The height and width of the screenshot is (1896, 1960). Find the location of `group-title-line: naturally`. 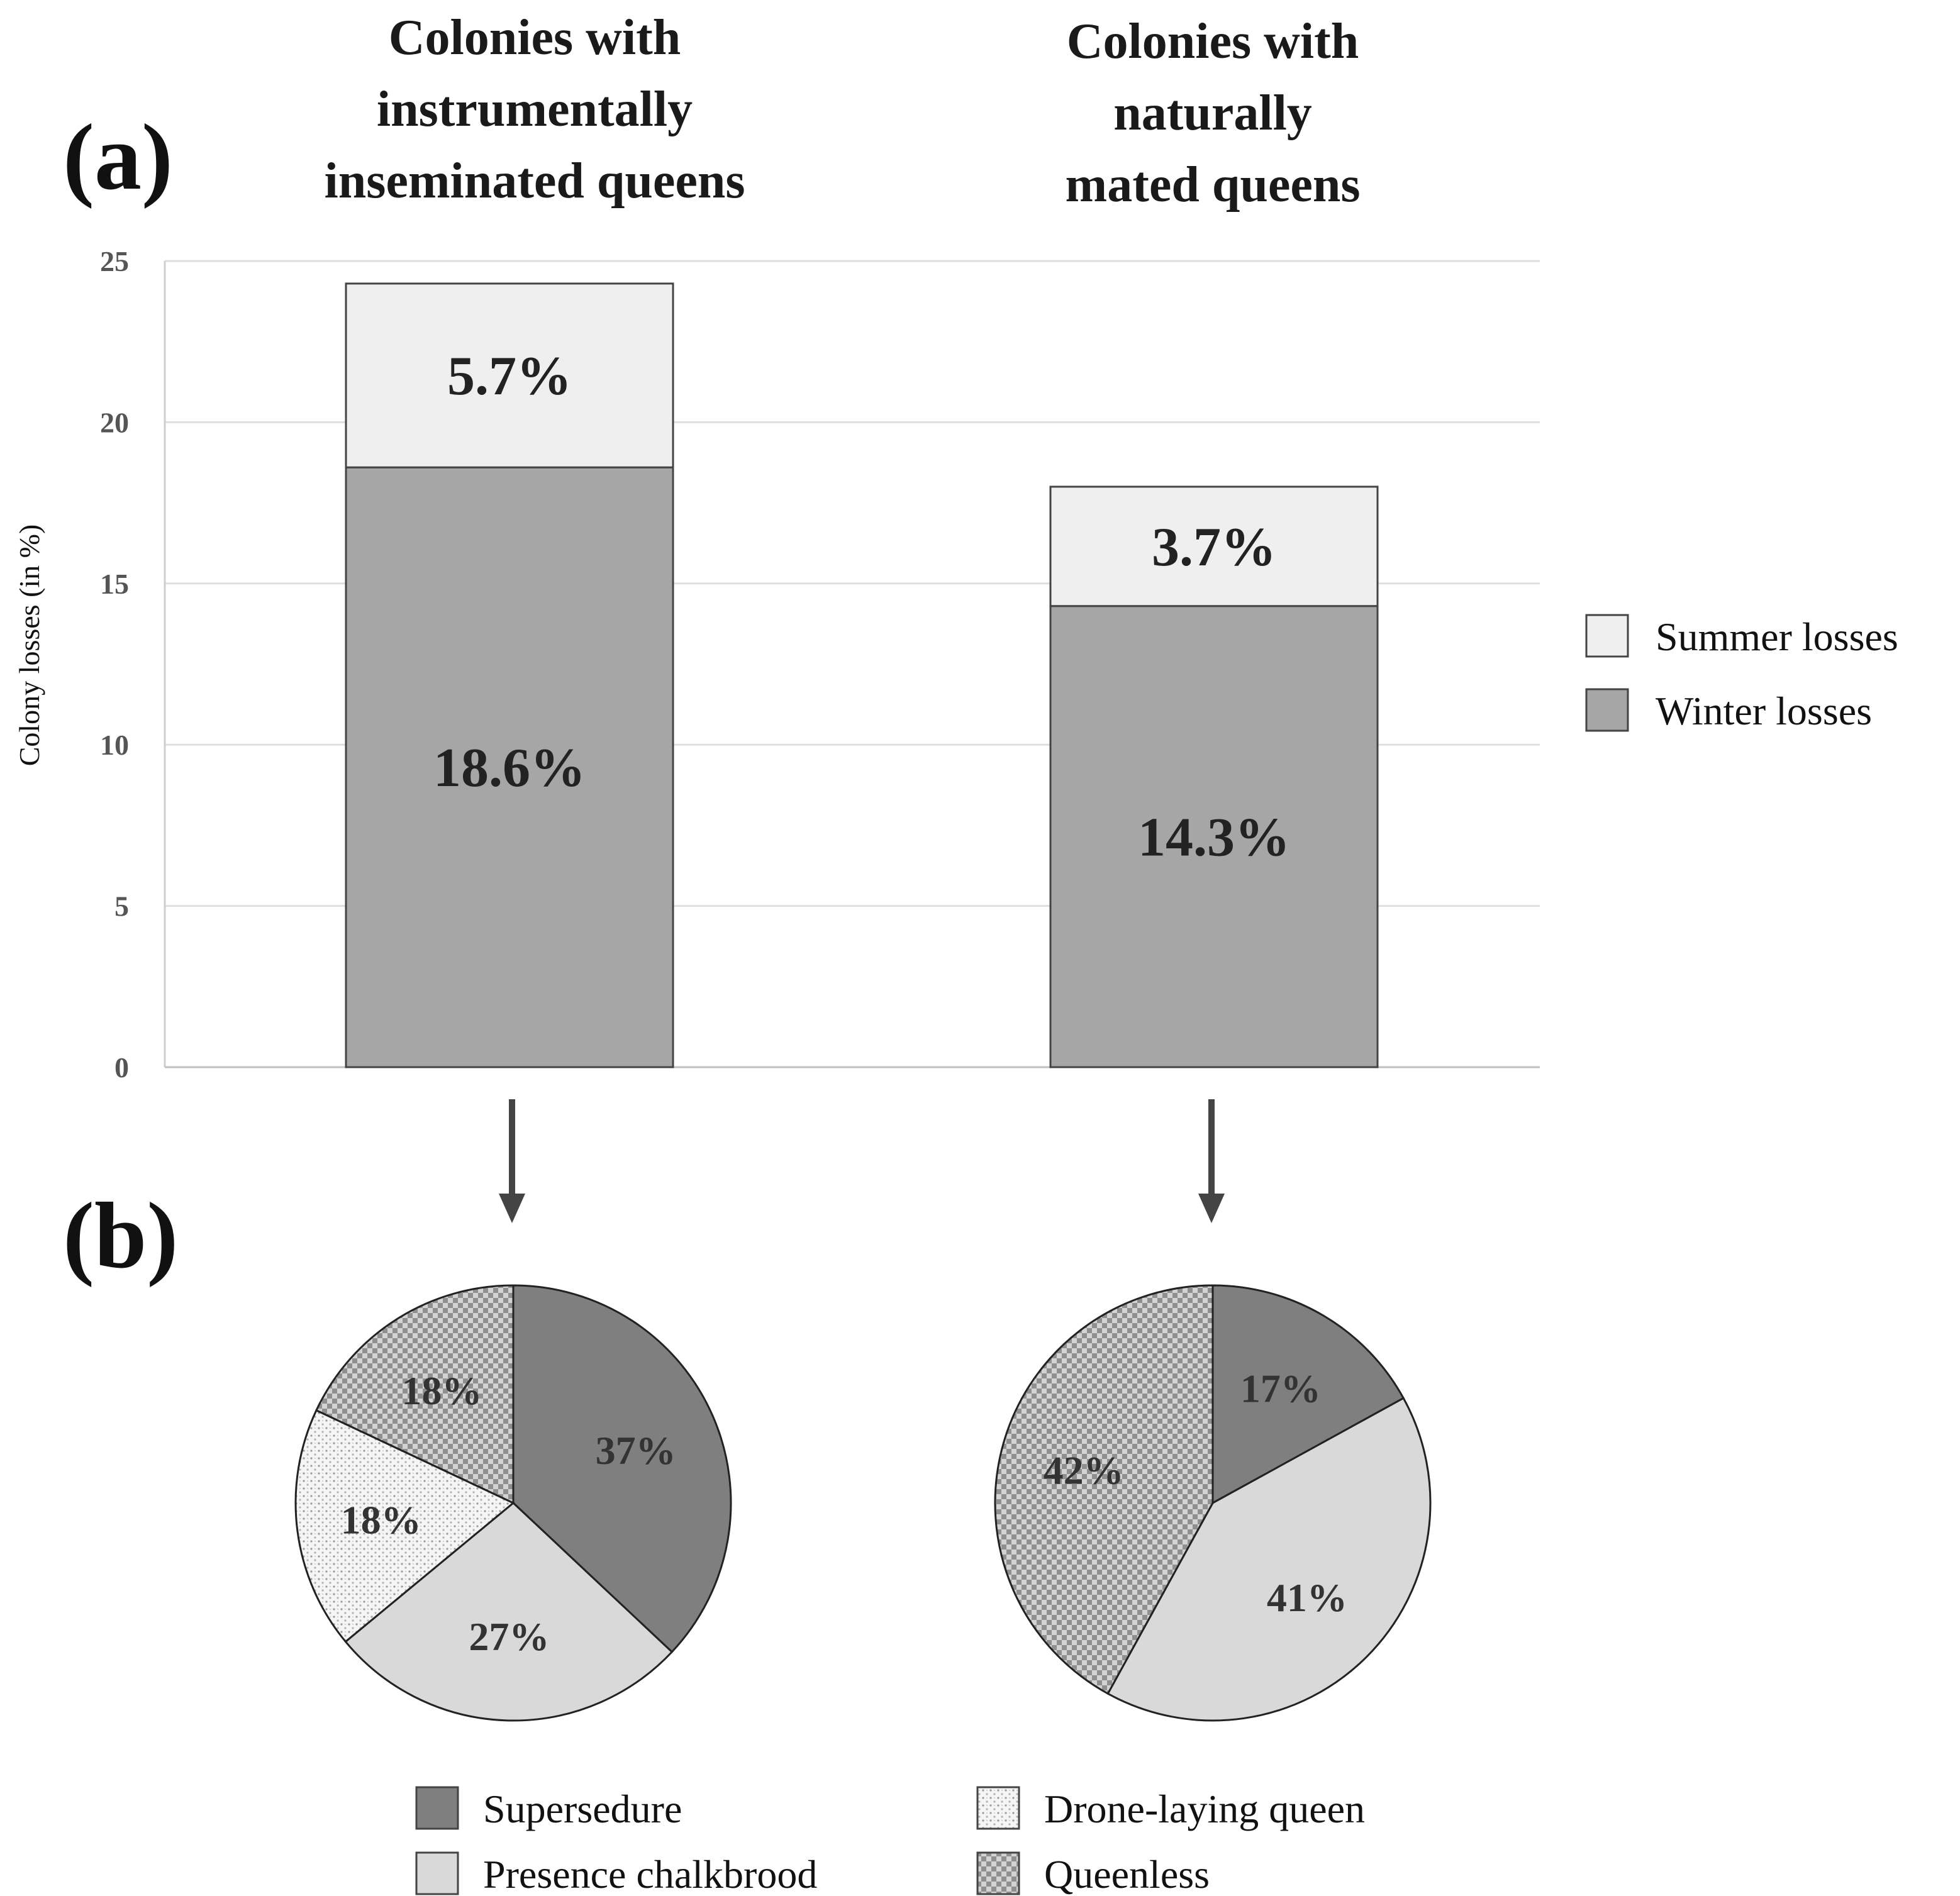

group-title-line: naturally is located at coordinates (1212, 113).